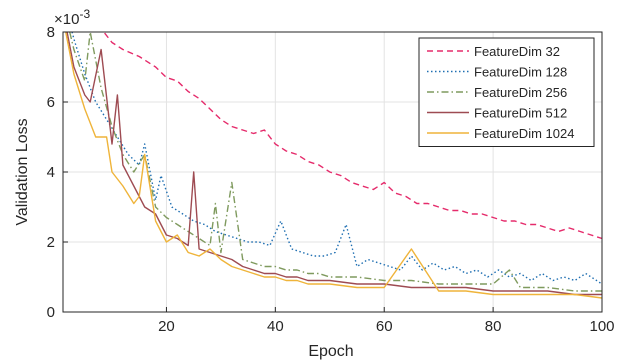 The width and height of the screenshot is (626, 360). Describe the element at coordinates (384, 326) in the screenshot. I see `x-tick-label: 60` at that location.